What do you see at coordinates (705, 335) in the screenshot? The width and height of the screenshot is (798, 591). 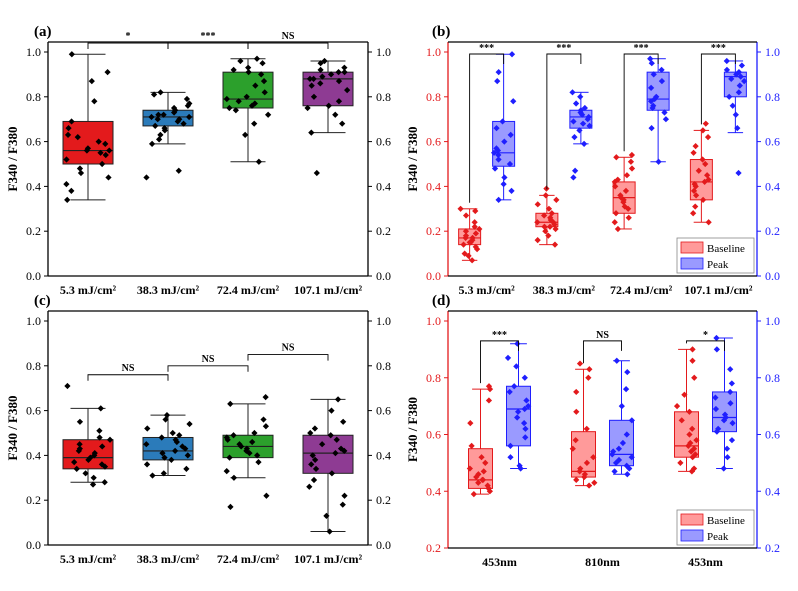 I see `significance-label: *` at bounding box center [705, 335].